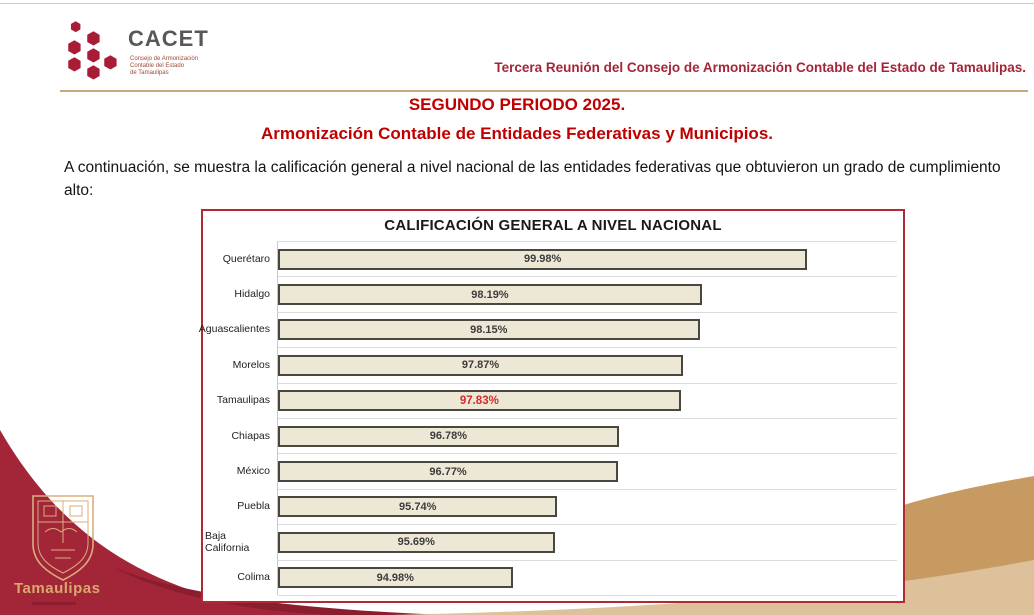  I want to click on bar-value-label: 95.74%, so click(418, 506).